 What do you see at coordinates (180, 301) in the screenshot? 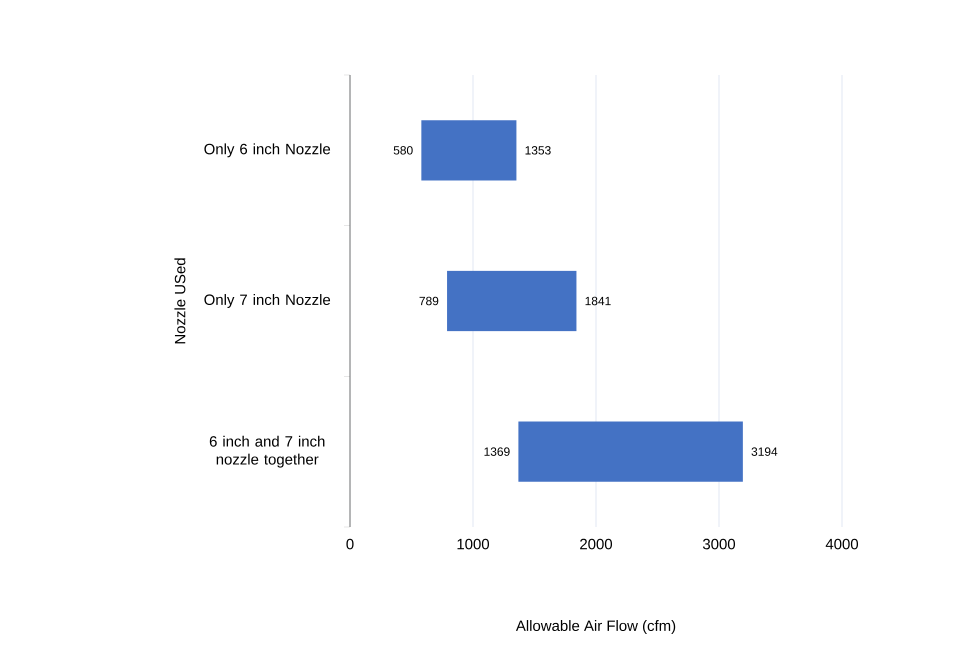
I see `y-axis-title: Nozzle USed` at bounding box center [180, 301].